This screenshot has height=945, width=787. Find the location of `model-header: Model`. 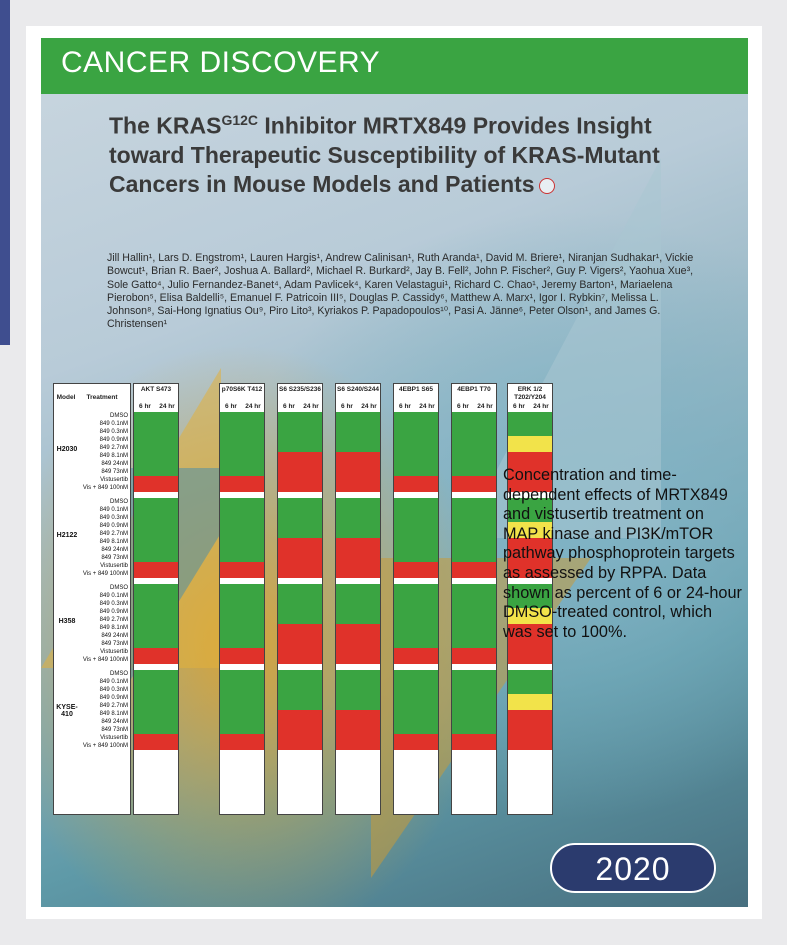

model-header: Model is located at coordinates (66, 397).